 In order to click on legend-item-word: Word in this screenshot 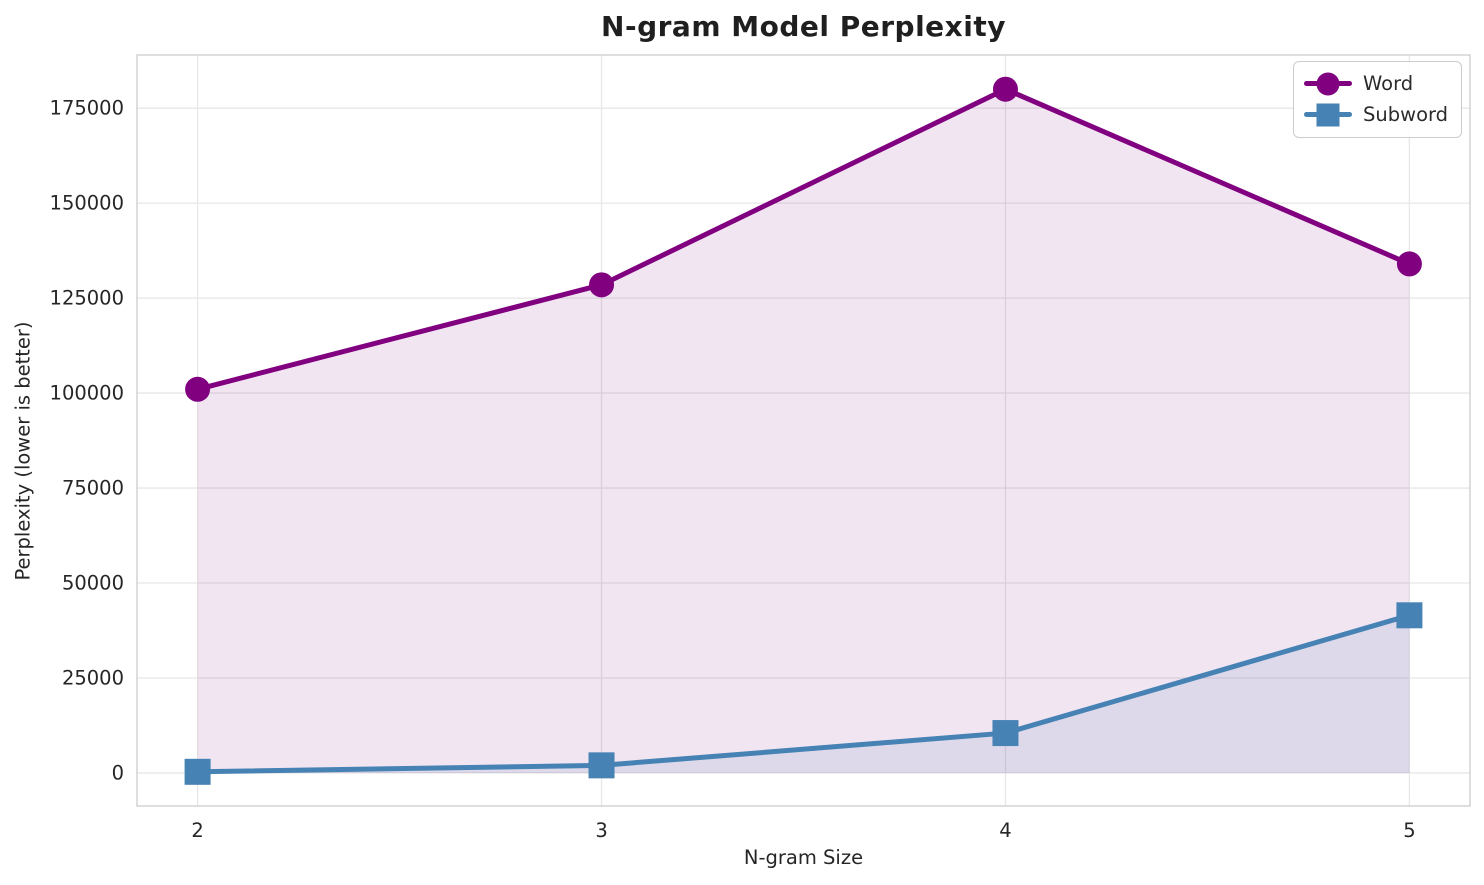, I will do `click(1376, 83)`.